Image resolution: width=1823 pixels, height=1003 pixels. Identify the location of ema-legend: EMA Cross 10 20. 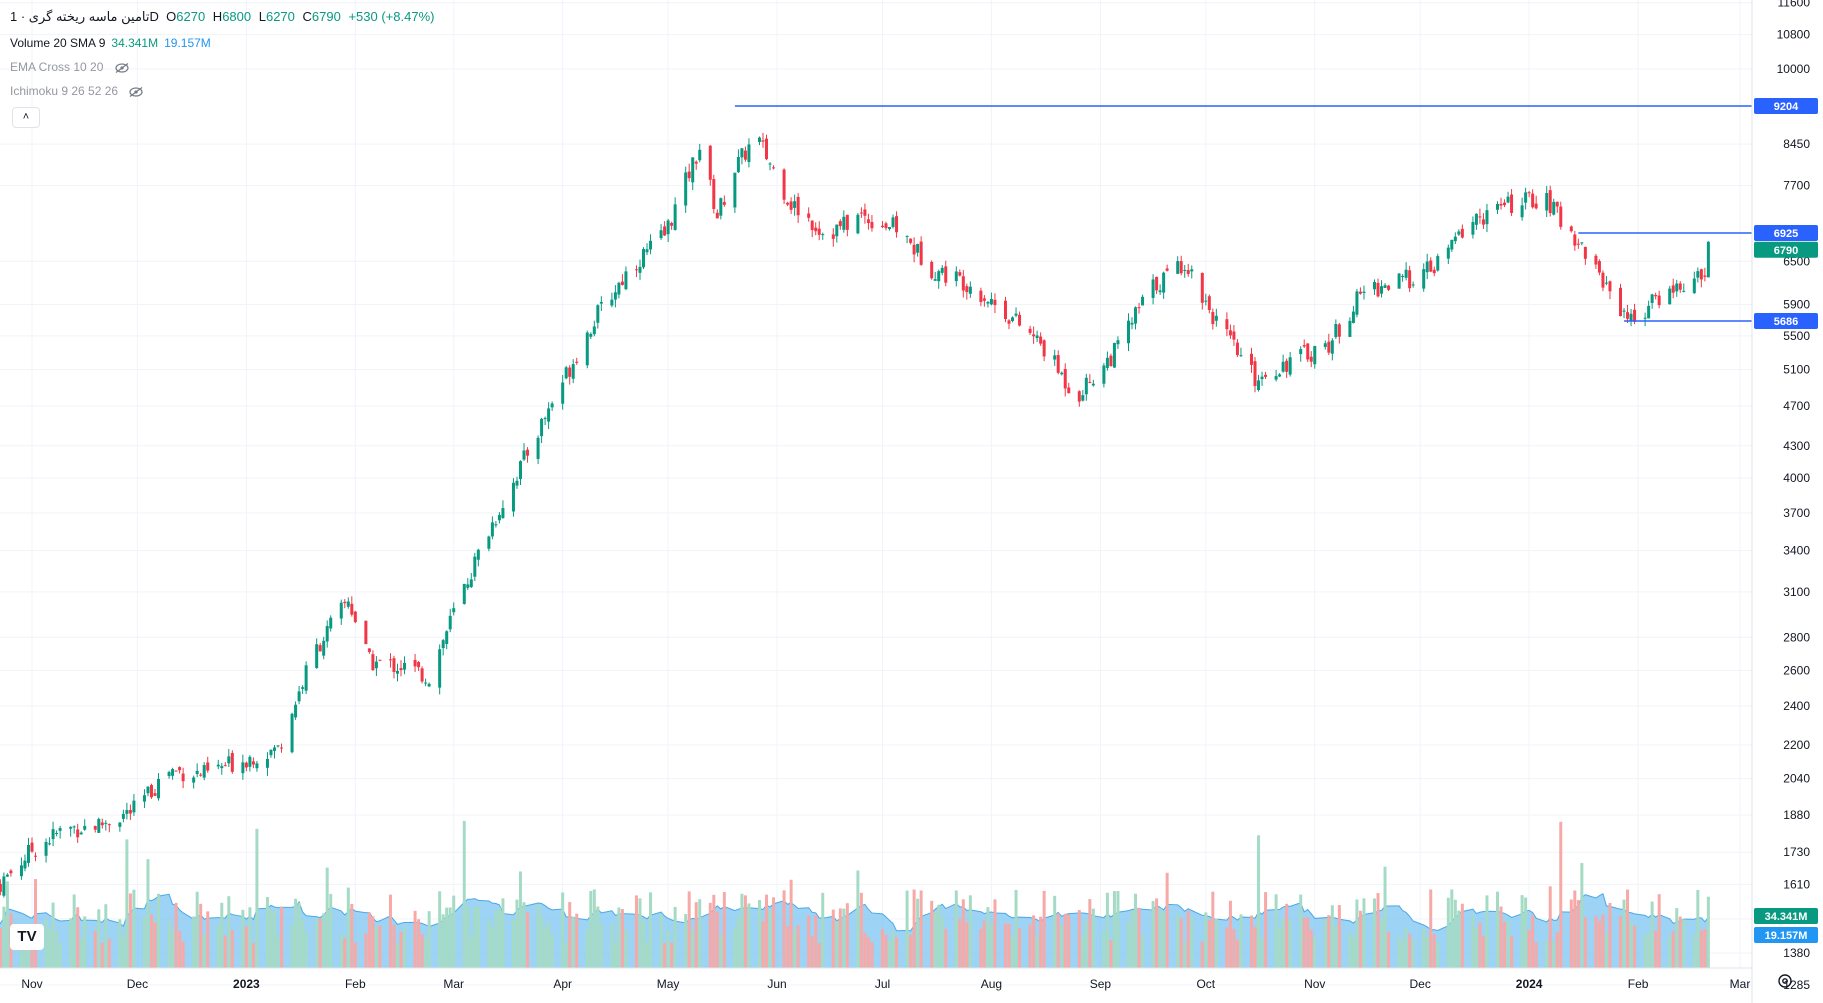
(69, 67).